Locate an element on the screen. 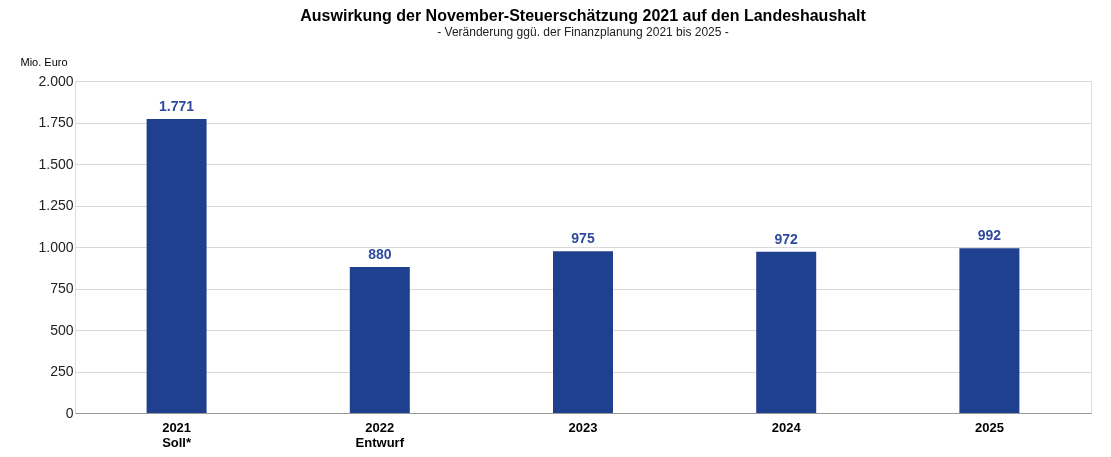 The image size is (1111, 457). x-tick-label: 2021 Soll* is located at coordinates (177, 434).